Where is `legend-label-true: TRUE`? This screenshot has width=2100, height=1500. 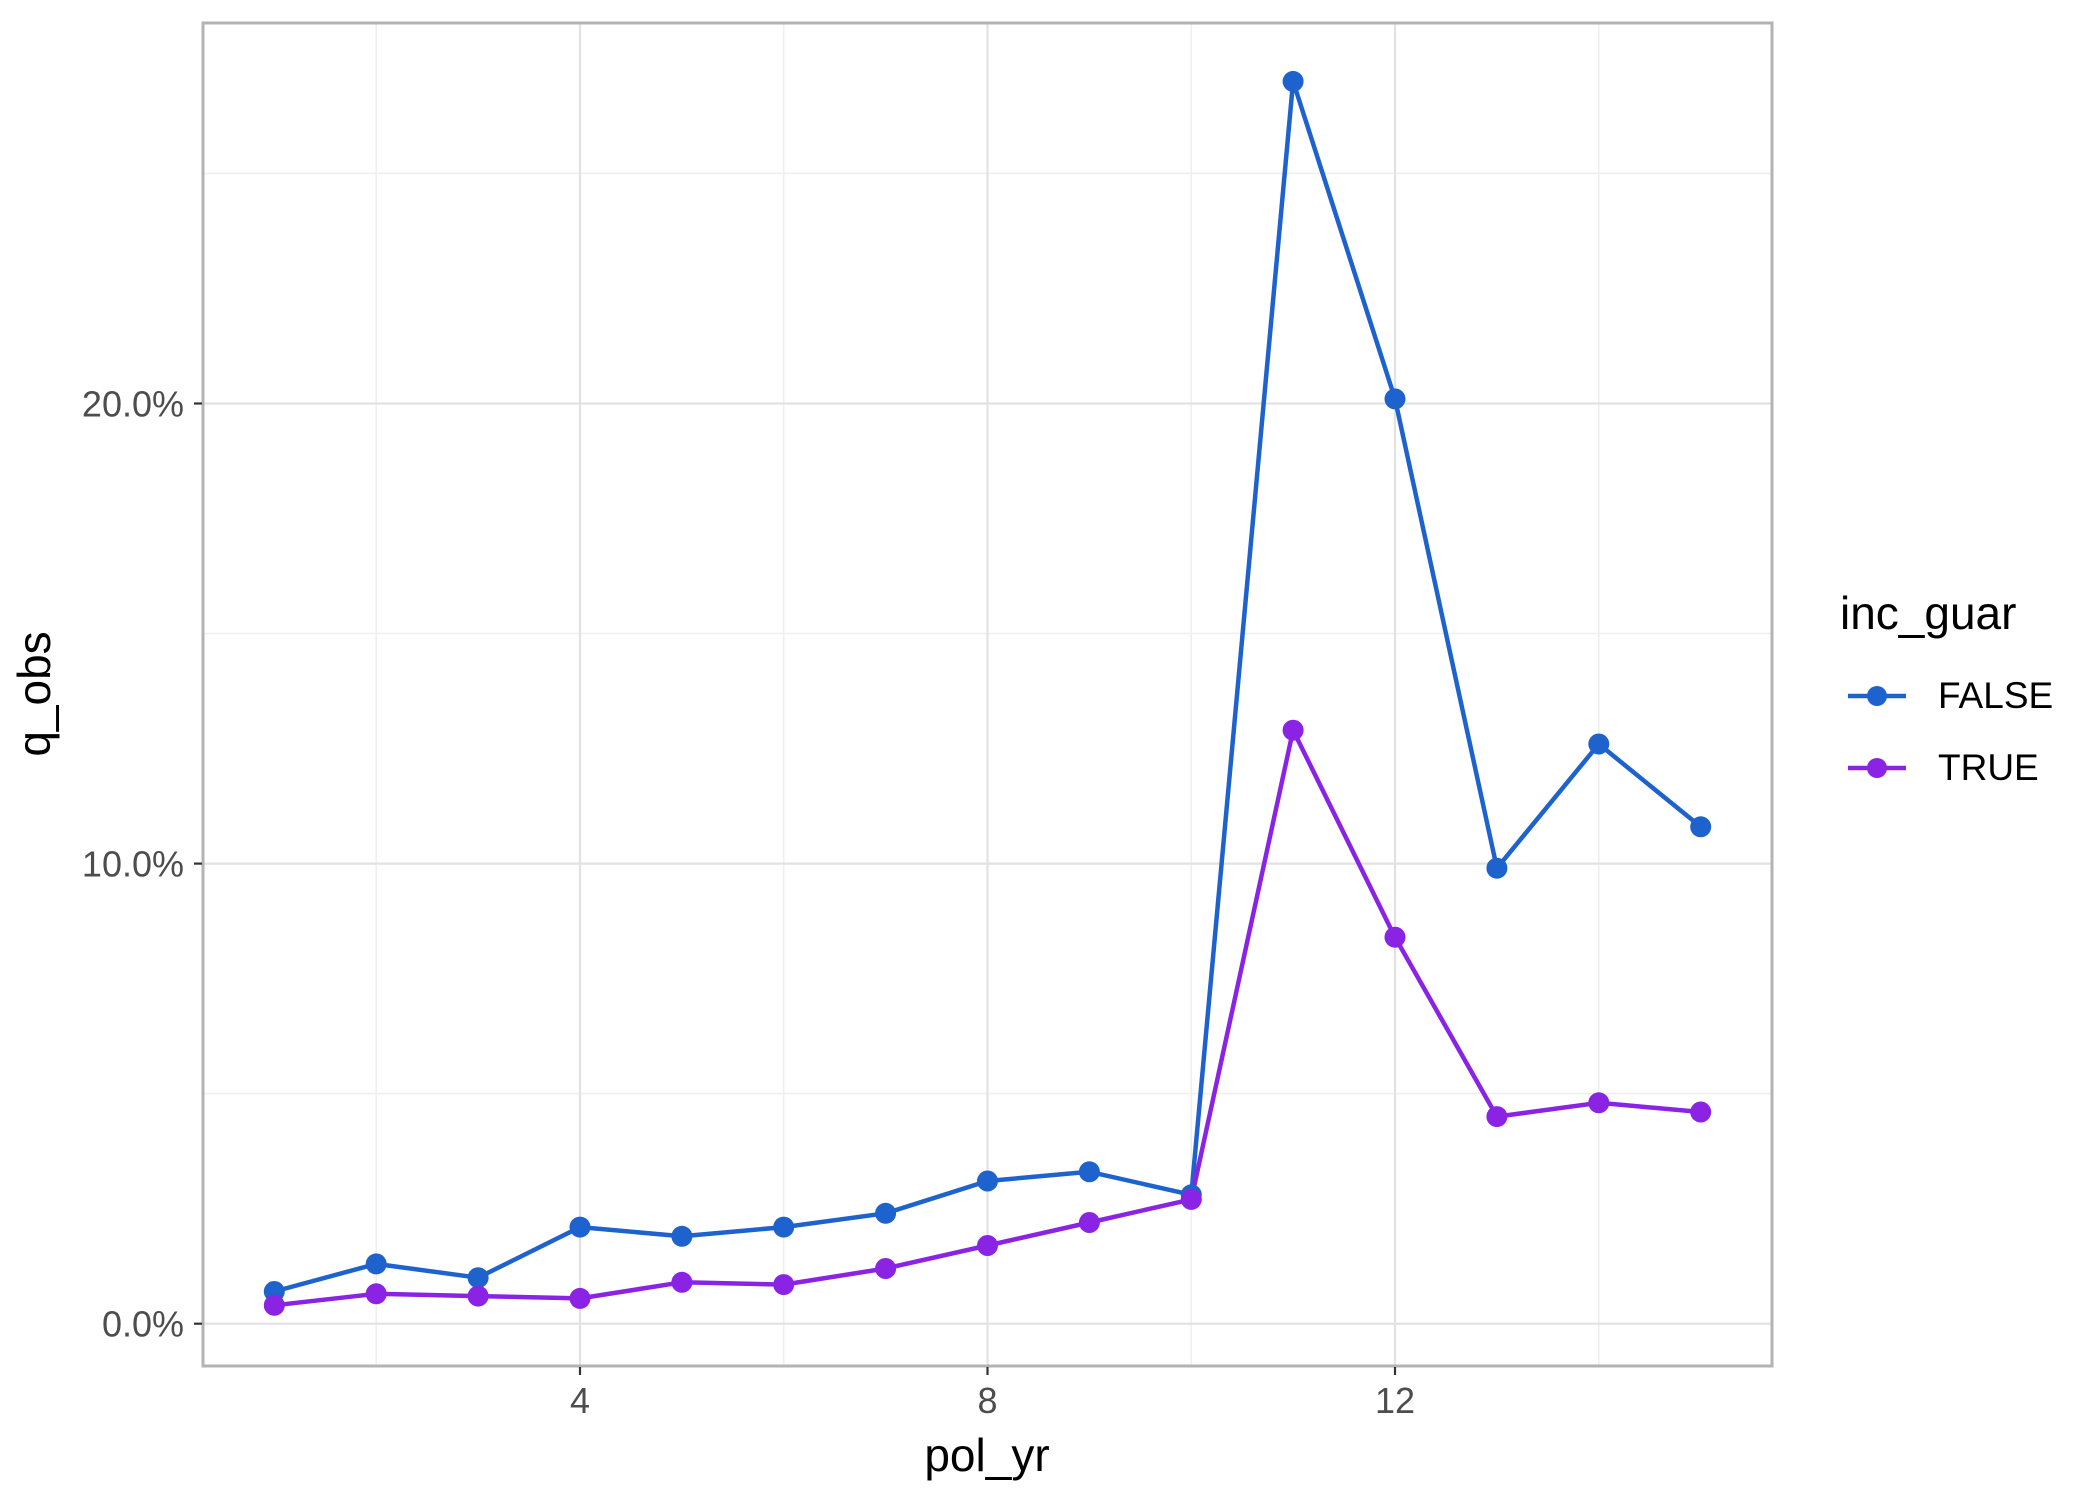
legend-label-true: TRUE is located at coordinates (1988, 767).